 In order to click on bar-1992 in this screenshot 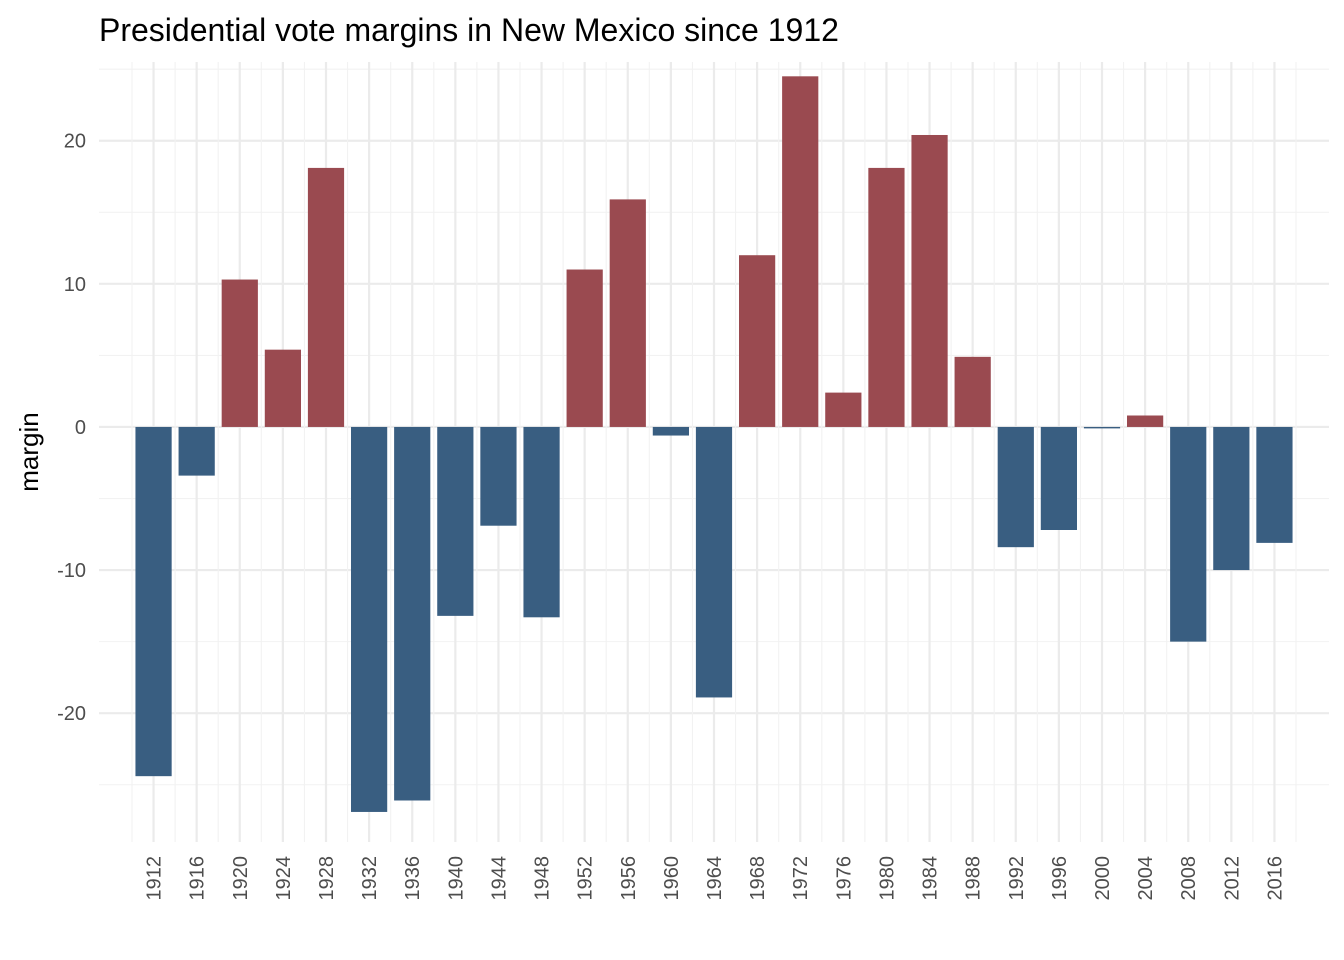, I will do `click(1015, 487)`.